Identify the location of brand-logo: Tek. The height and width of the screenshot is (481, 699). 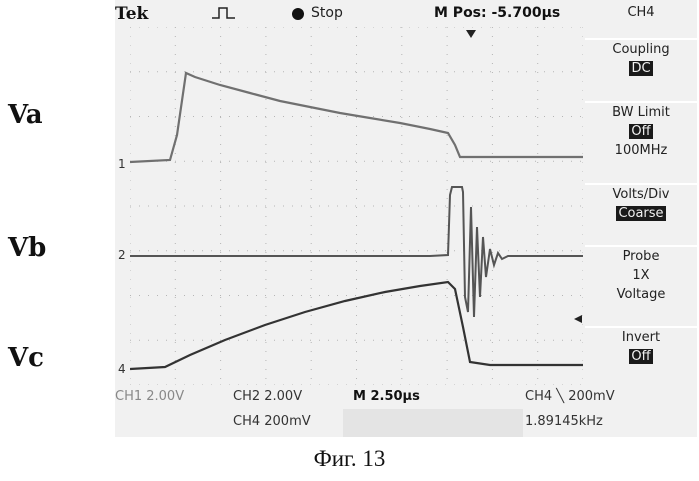
(131, 14).